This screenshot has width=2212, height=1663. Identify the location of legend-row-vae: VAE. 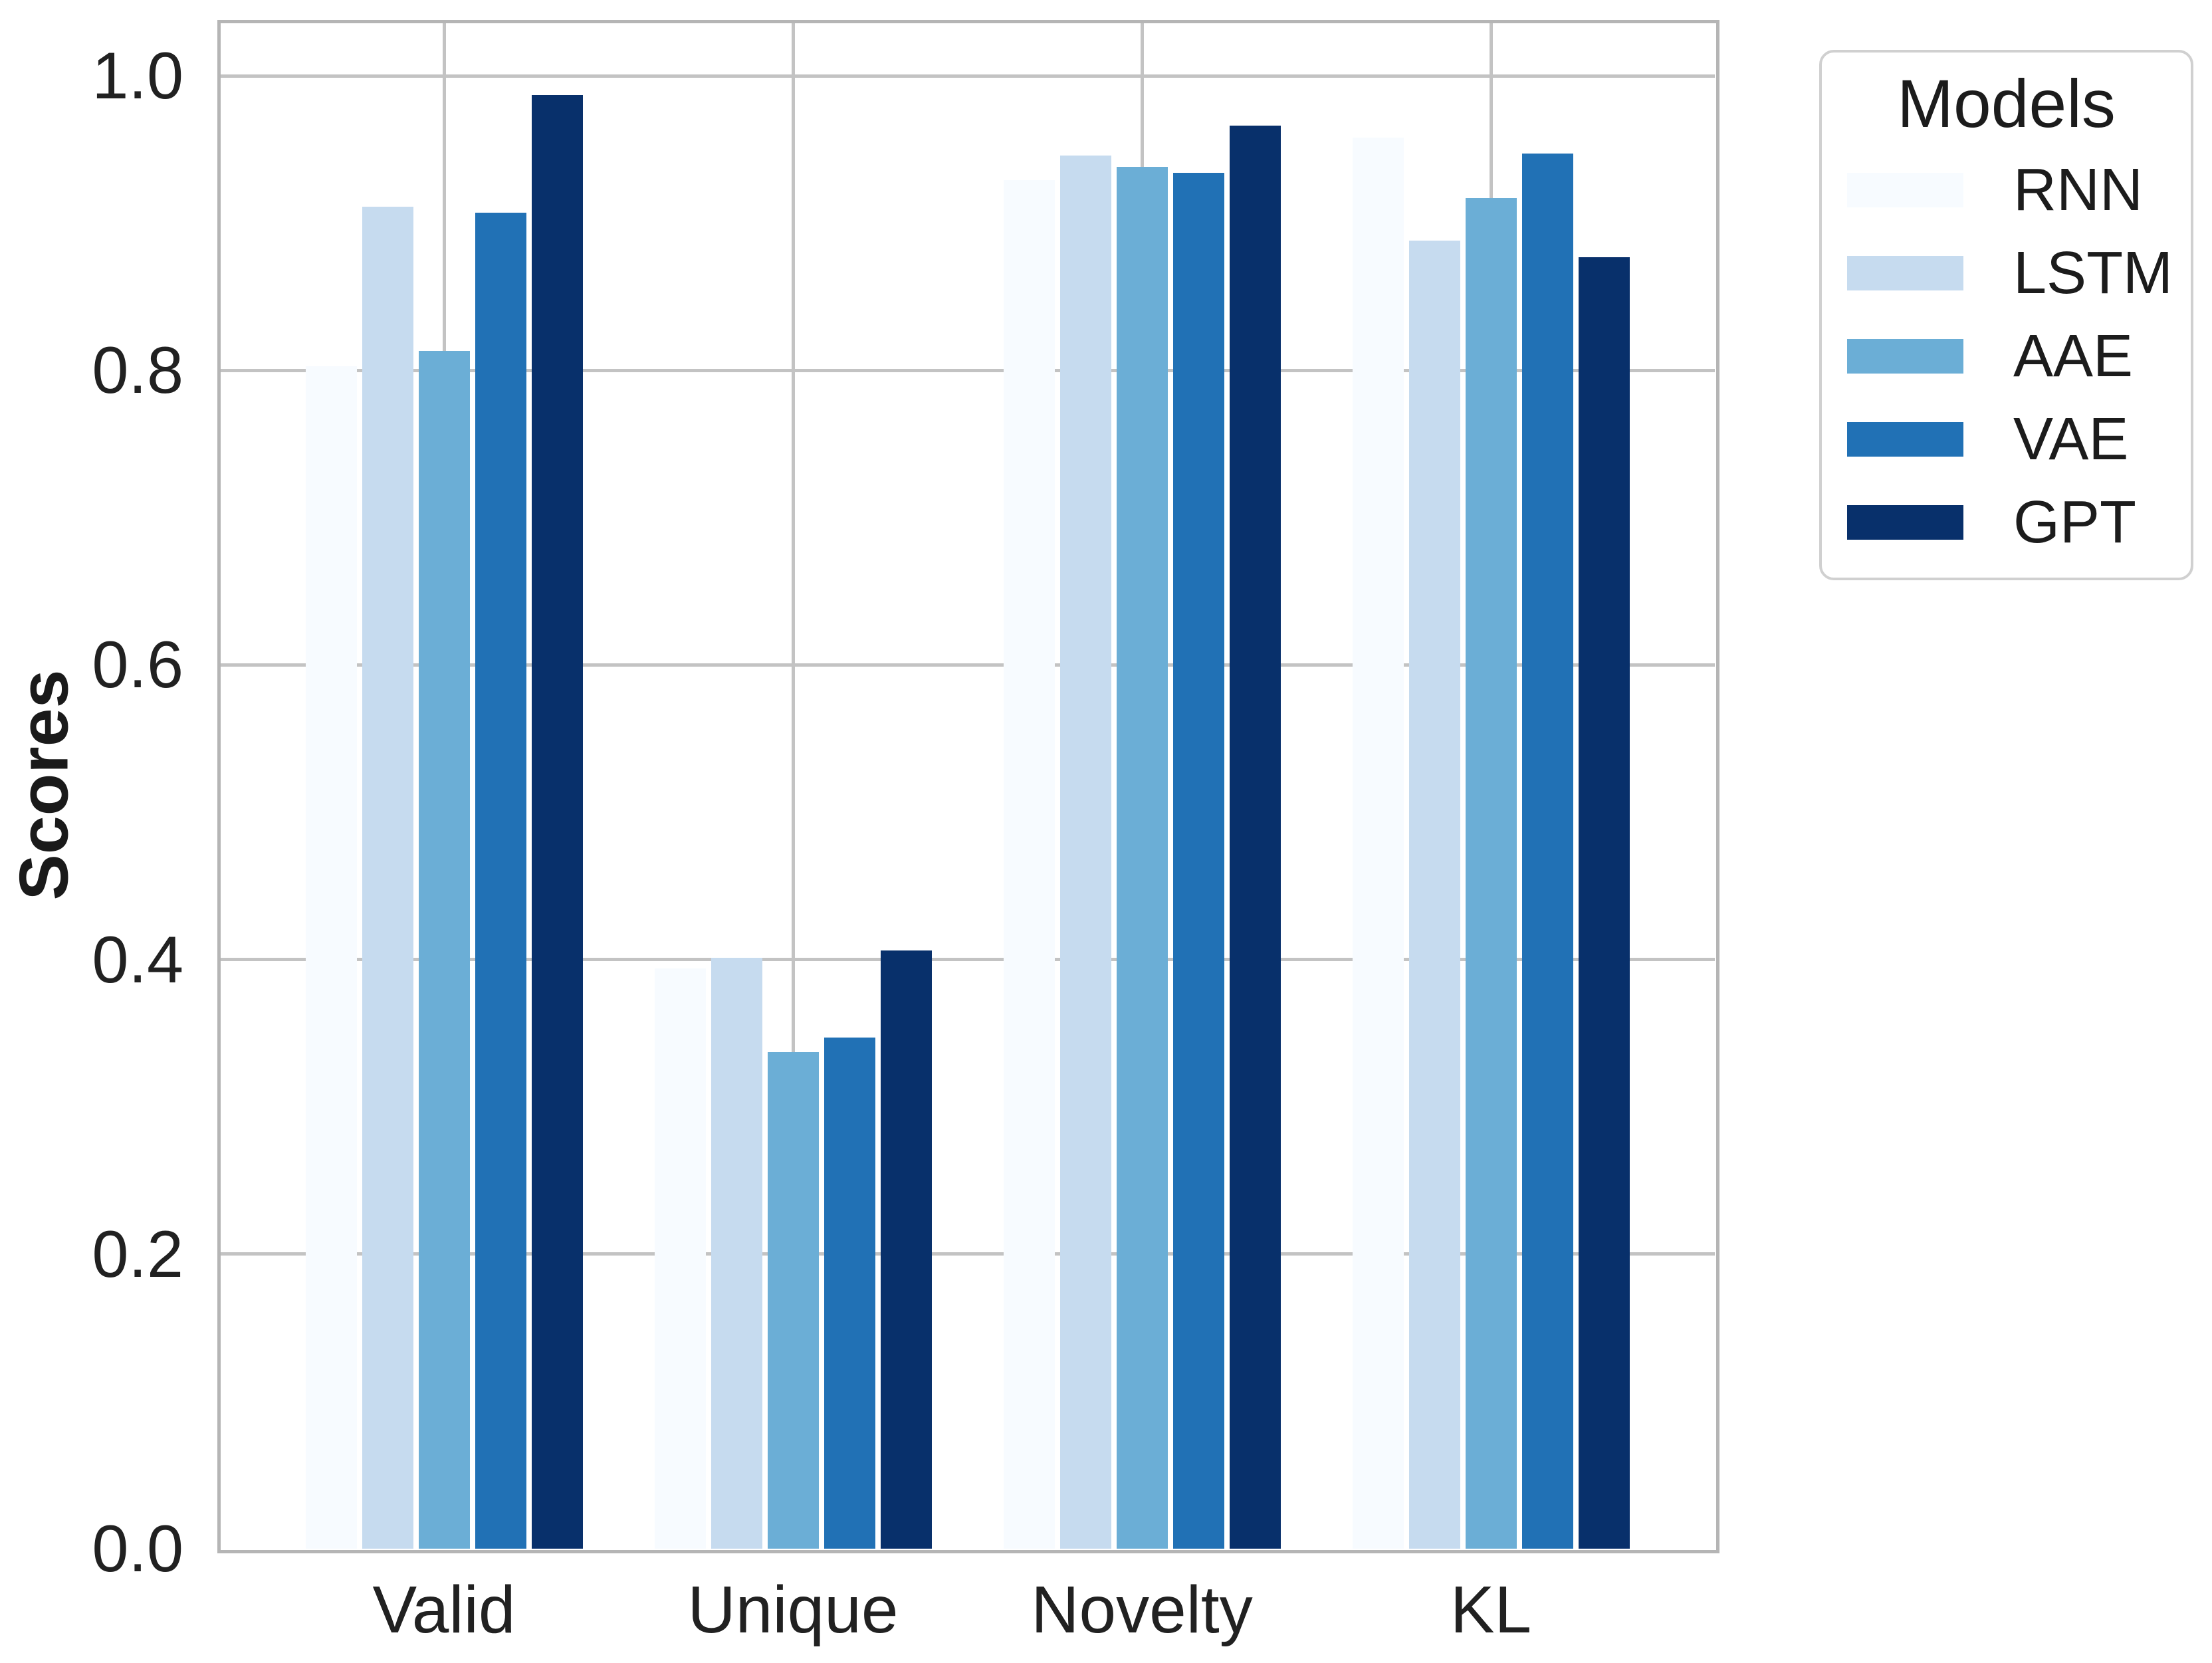
(2006, 439).